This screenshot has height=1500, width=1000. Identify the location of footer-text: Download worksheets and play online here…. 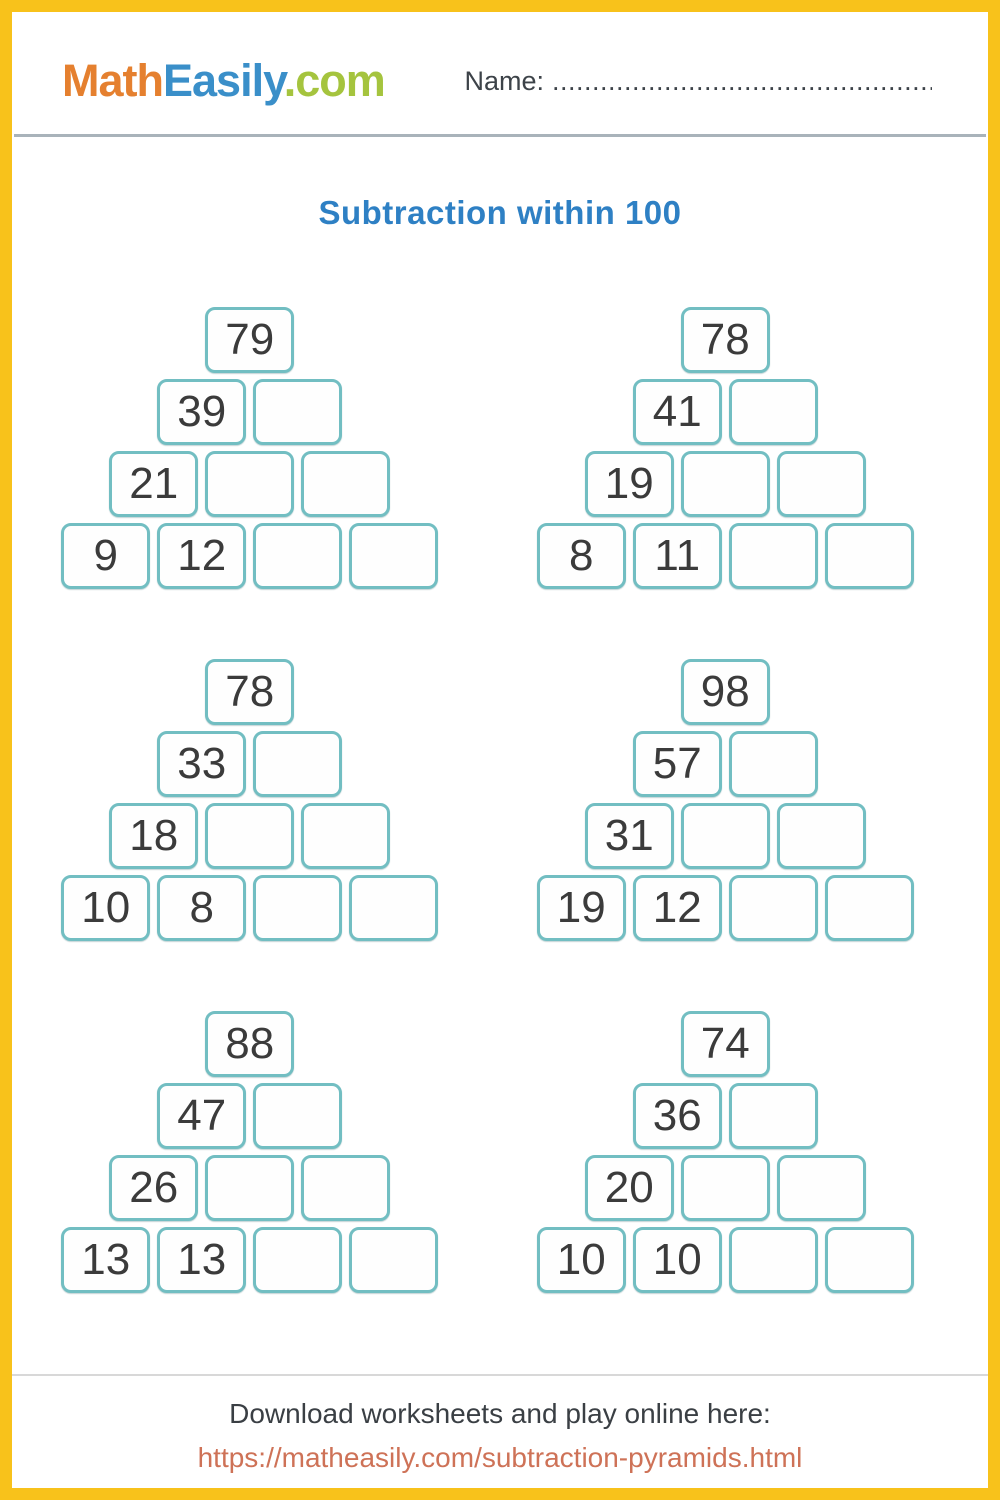
(500, 1413).